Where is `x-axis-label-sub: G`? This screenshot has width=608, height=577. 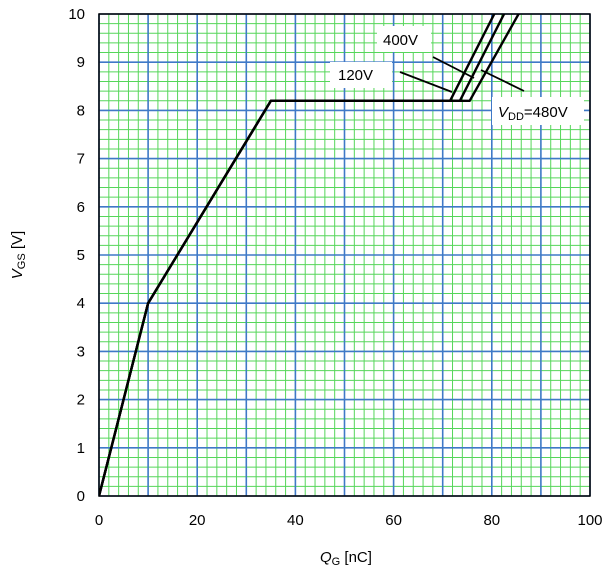 x-axis-label-sub: G is located at coordinates (336, 562).